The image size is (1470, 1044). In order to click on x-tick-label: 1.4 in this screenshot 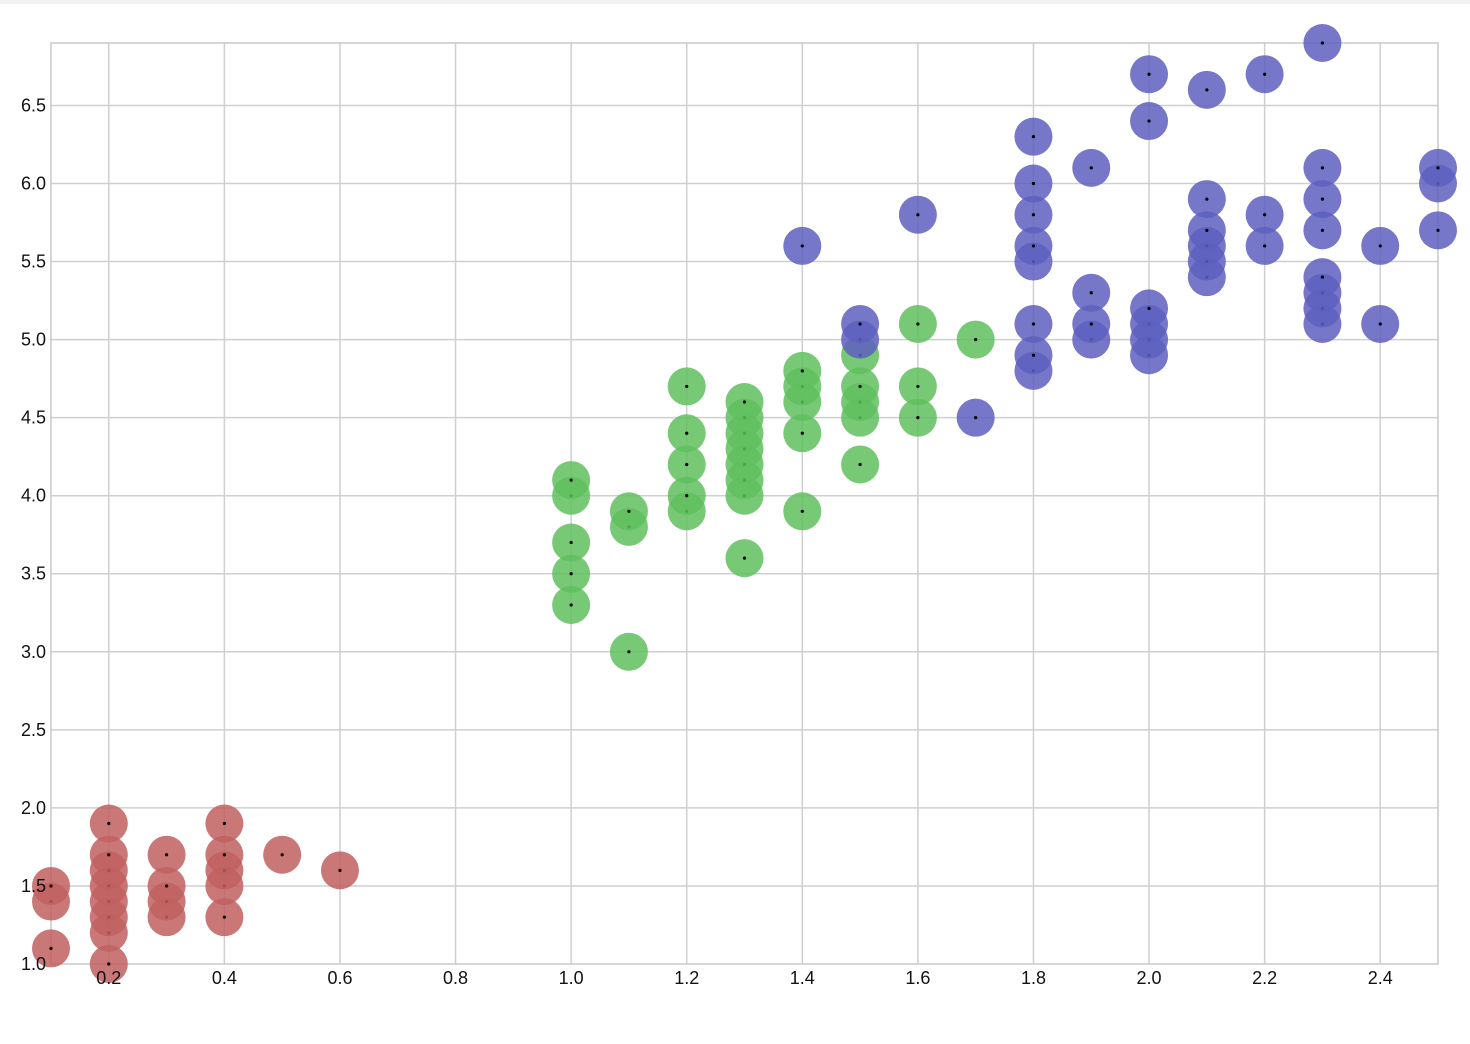, I will do `click(802, 978)`.